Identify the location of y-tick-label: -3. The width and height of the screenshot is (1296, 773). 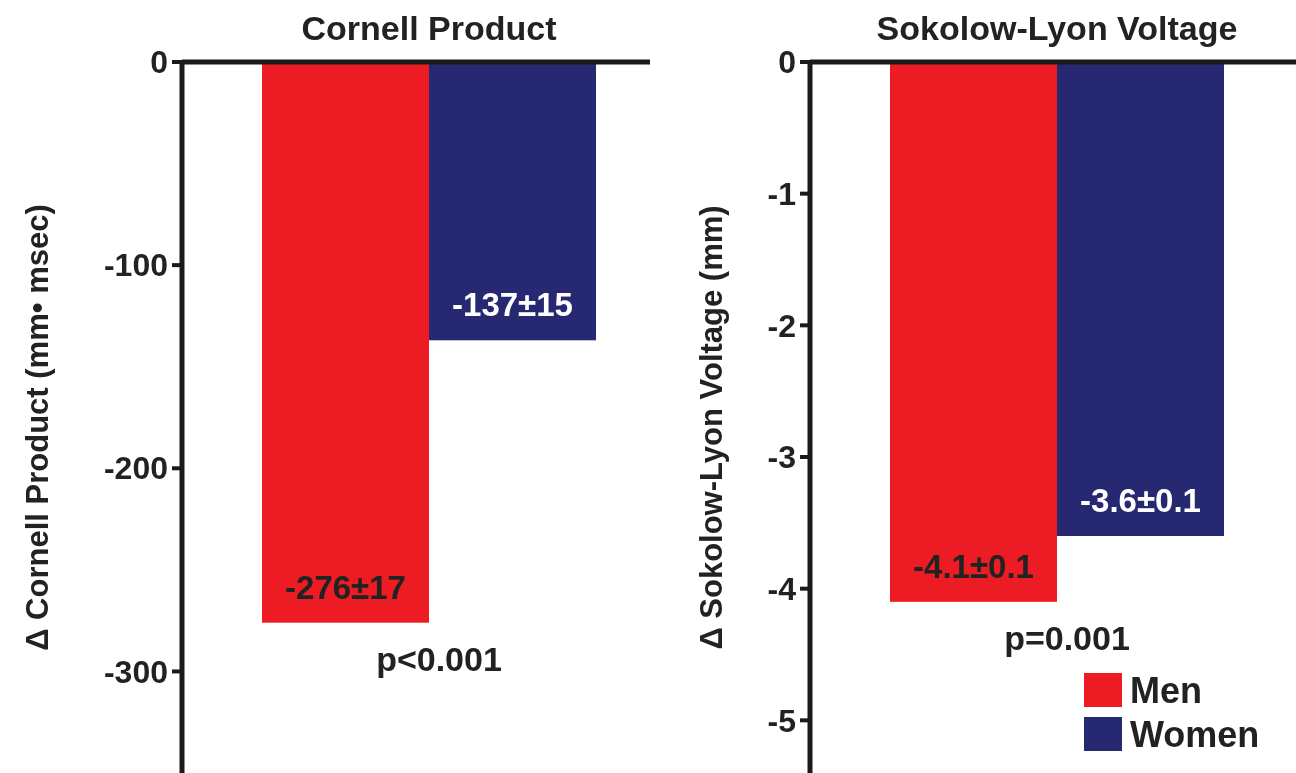
(781, 457).